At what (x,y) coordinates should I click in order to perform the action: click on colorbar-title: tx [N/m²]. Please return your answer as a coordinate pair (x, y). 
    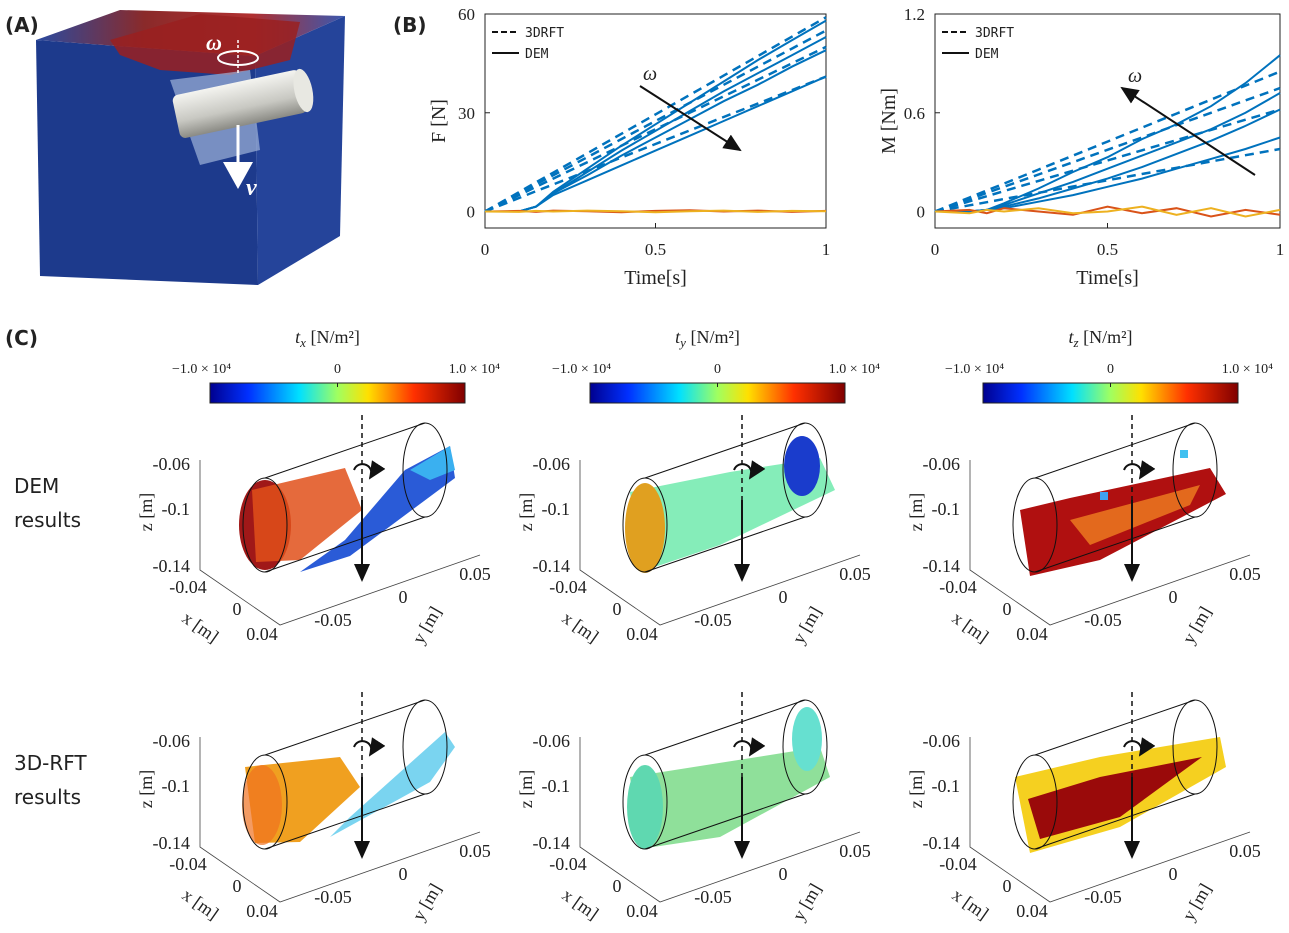
    Looking at the image, I should click on (327, 338).